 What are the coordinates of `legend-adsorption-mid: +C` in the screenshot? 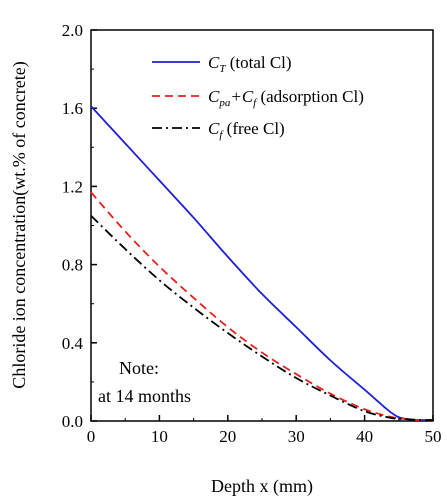 It's located at (241, 96).